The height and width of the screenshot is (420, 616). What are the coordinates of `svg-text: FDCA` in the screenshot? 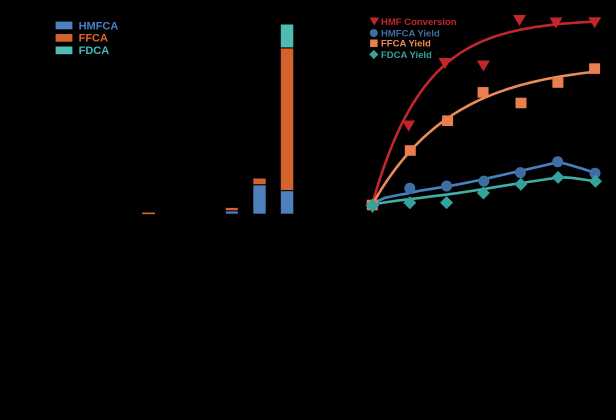 It's located at (94, 51).